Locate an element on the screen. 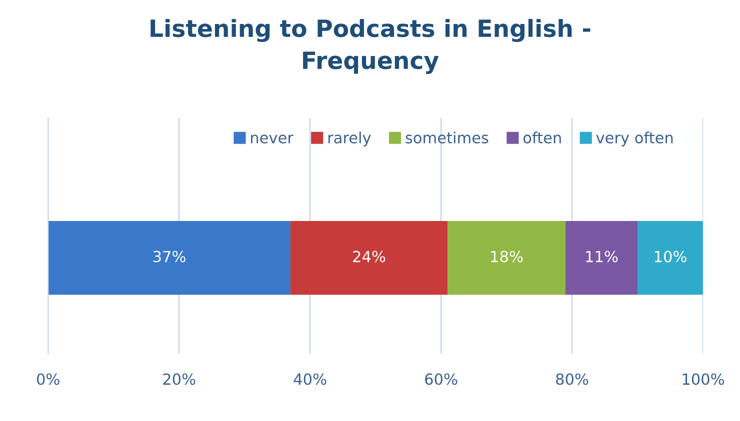  x-tick-label: 20% is located at coordinates (179, 379).